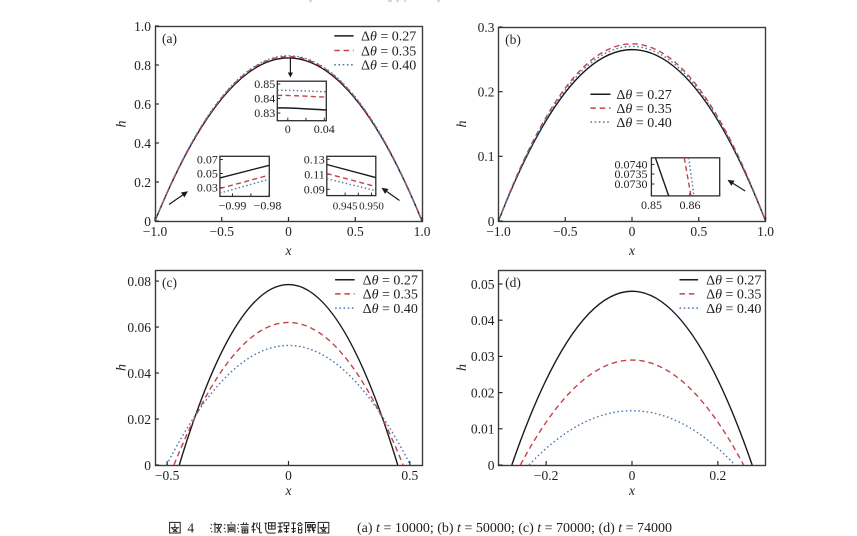  What do you see at coordinates (207, 160) in the screenshot?
I see `svg-text: 0.07` at bounding box center [207, 160].